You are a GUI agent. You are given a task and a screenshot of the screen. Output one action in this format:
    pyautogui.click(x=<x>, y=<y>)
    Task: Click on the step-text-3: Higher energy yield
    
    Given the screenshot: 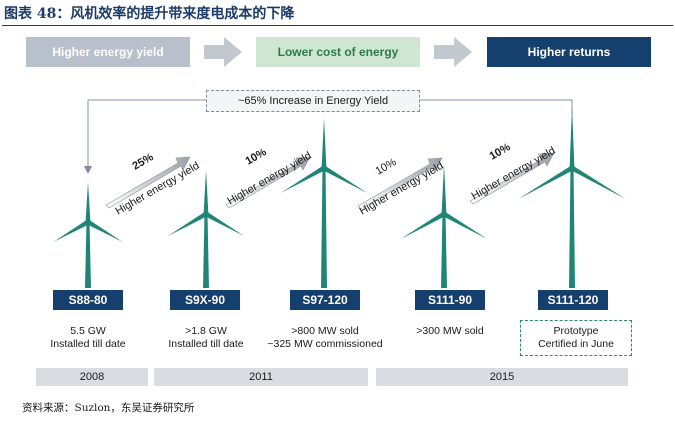 What is the action you would take?
    pyautogui.click(x=402, y=189)
    